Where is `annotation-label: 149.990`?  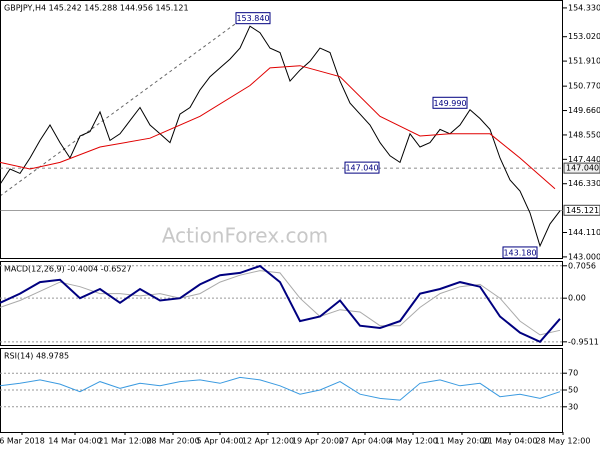
annotation-label: 149.990 is located at coordinates (449, 103).